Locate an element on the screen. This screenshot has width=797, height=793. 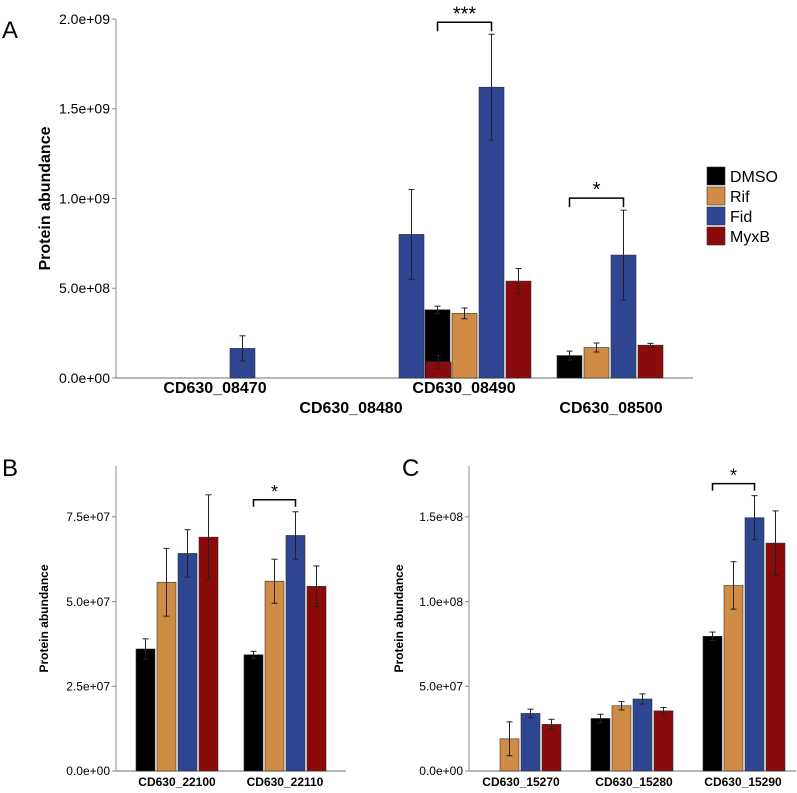
legend-swatch-myxb is located at coordinates (716, 236).